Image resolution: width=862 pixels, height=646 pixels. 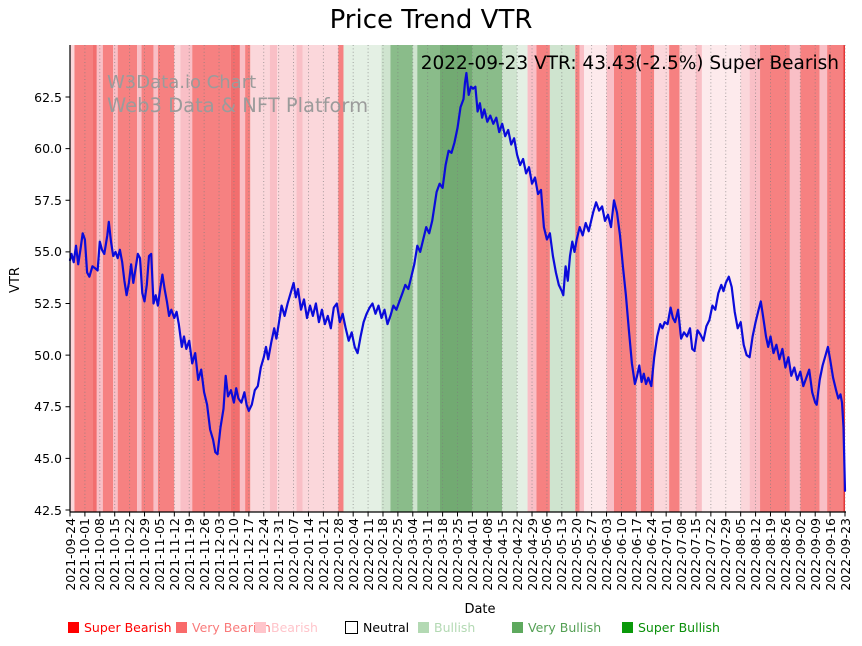 What do you see at coordinates (565, 627) in the screenshot?
I see `legend-label: Very Bullish` at bounding box center [565, 627].